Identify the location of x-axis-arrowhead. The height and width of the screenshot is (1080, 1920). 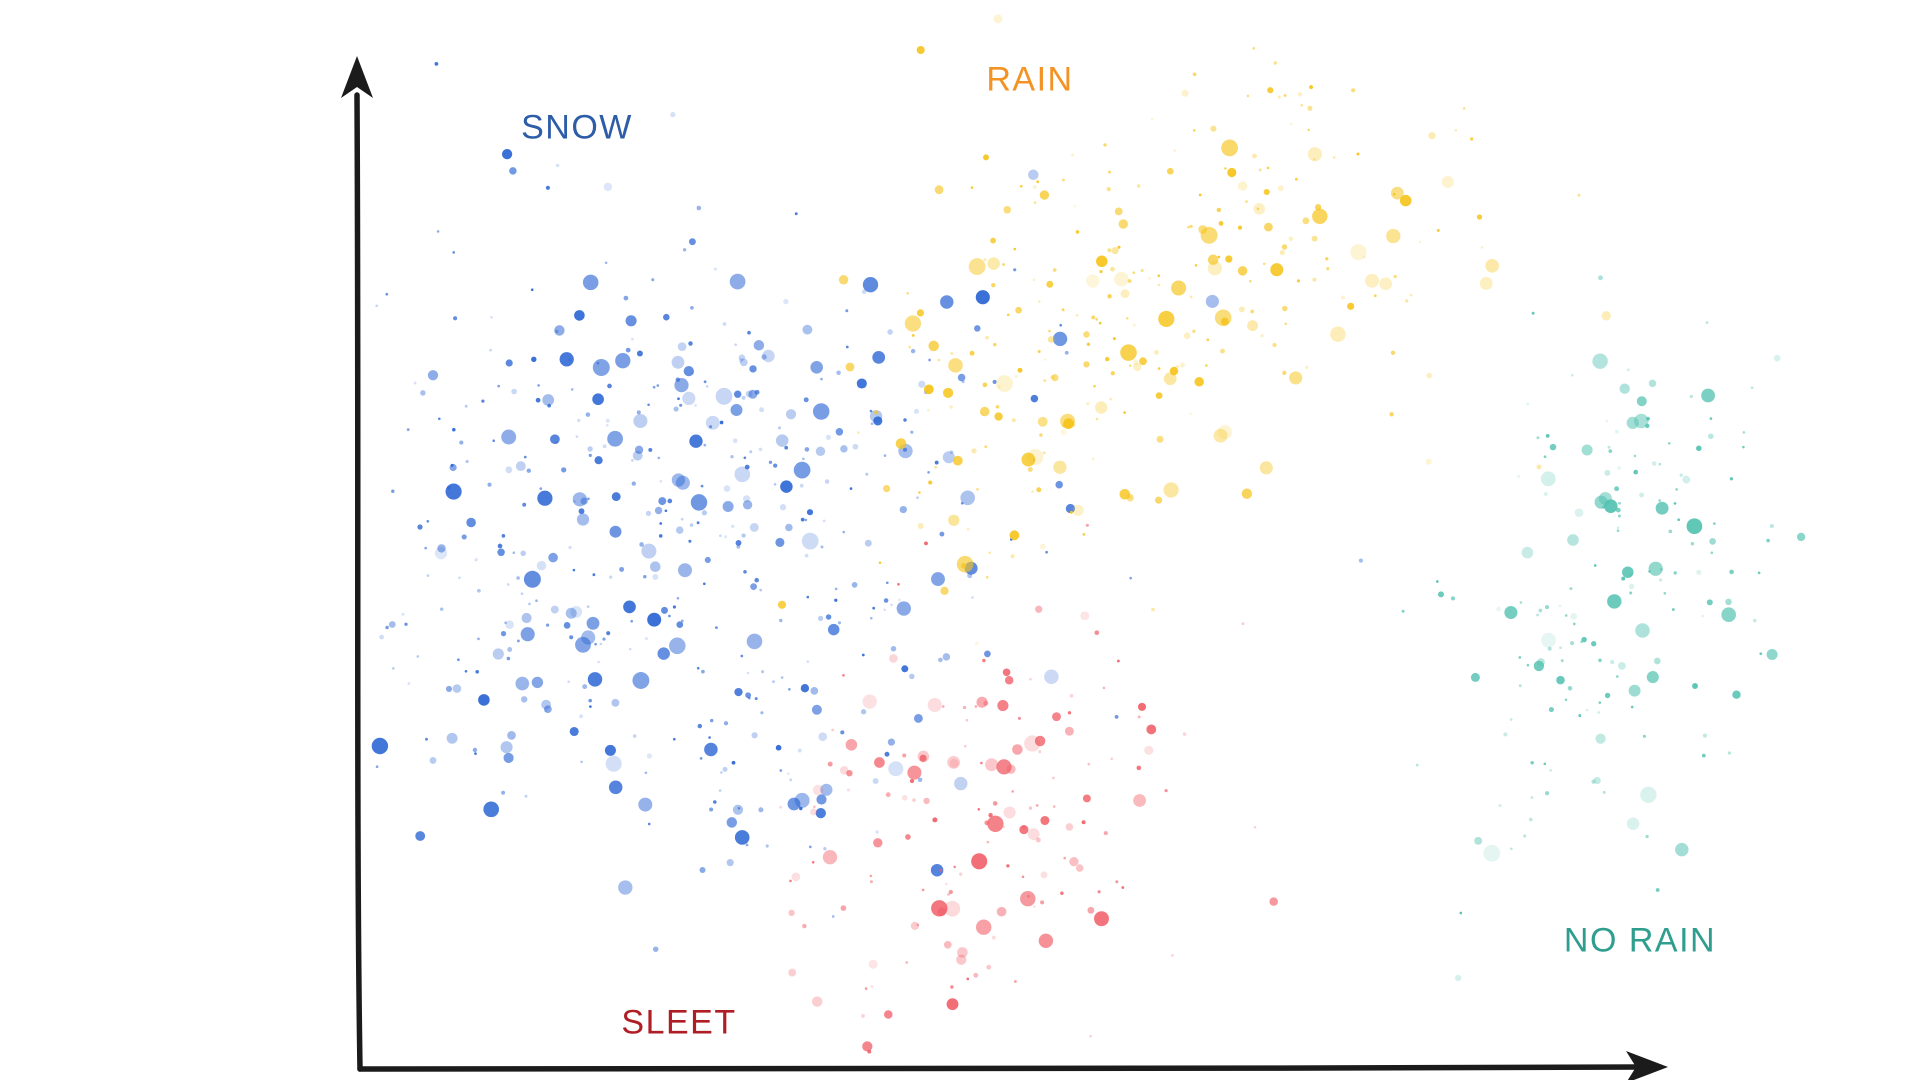
(1647, 1065).